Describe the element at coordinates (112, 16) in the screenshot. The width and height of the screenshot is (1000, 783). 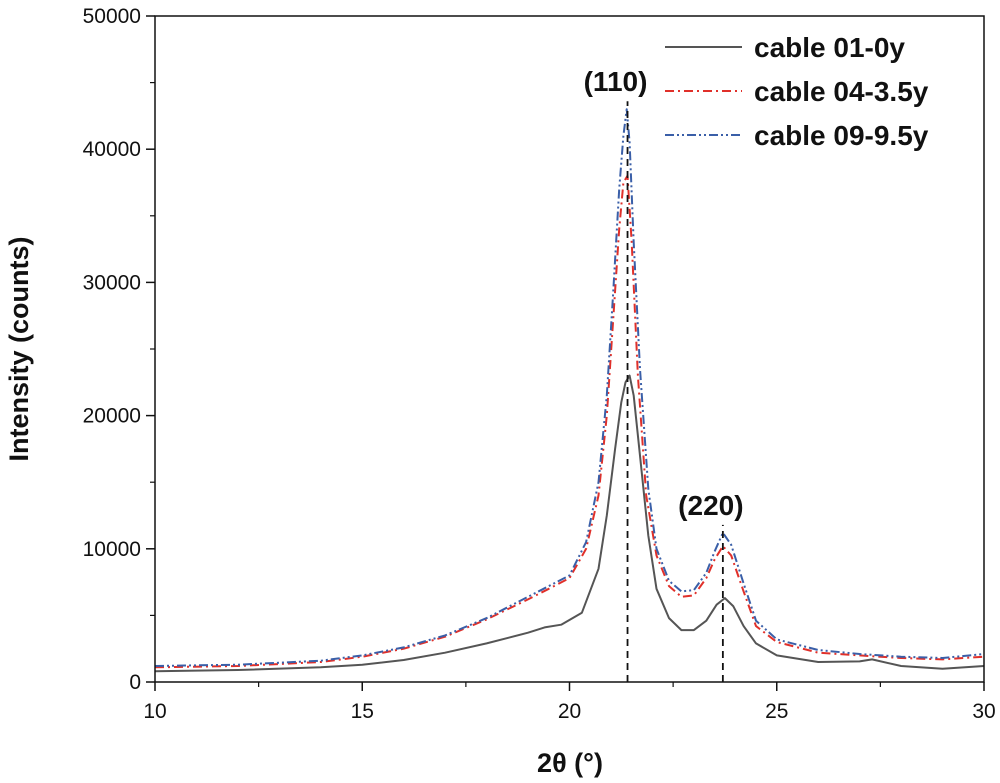
I see `y-tick-label: 50000` at that location.